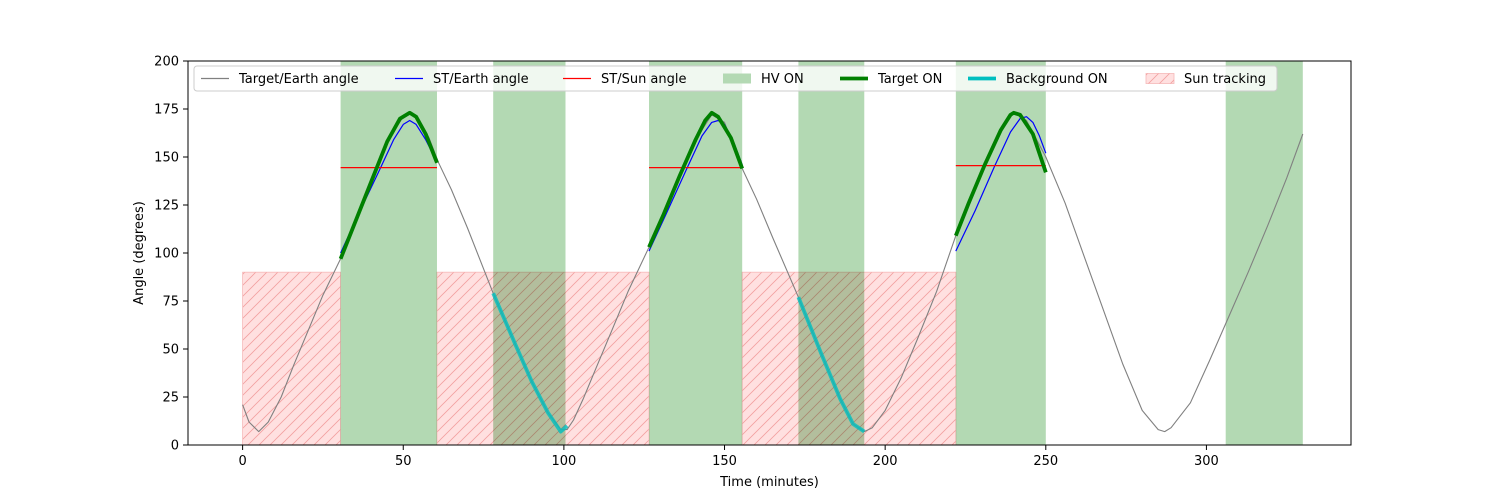 Image resolution: width=1500 pixels, height=500 pixels. What do you see at coordinates (769, 482) in the screenshot?
I see `x-axis-label: Time (minutes)` at bounding box center [769, 482].